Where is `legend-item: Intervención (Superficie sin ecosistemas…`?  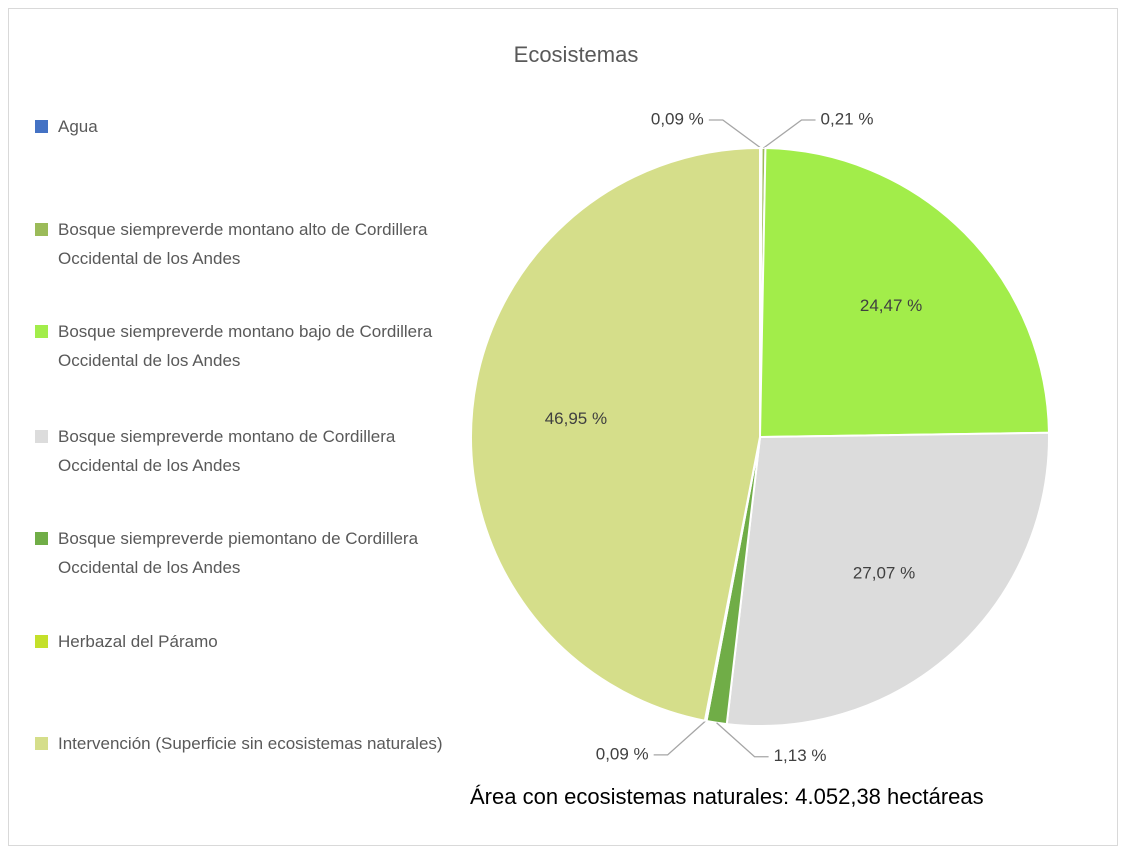
legend-item: Intervención (Superficie sin ecosistemas… is located at coordinates (240, 743).